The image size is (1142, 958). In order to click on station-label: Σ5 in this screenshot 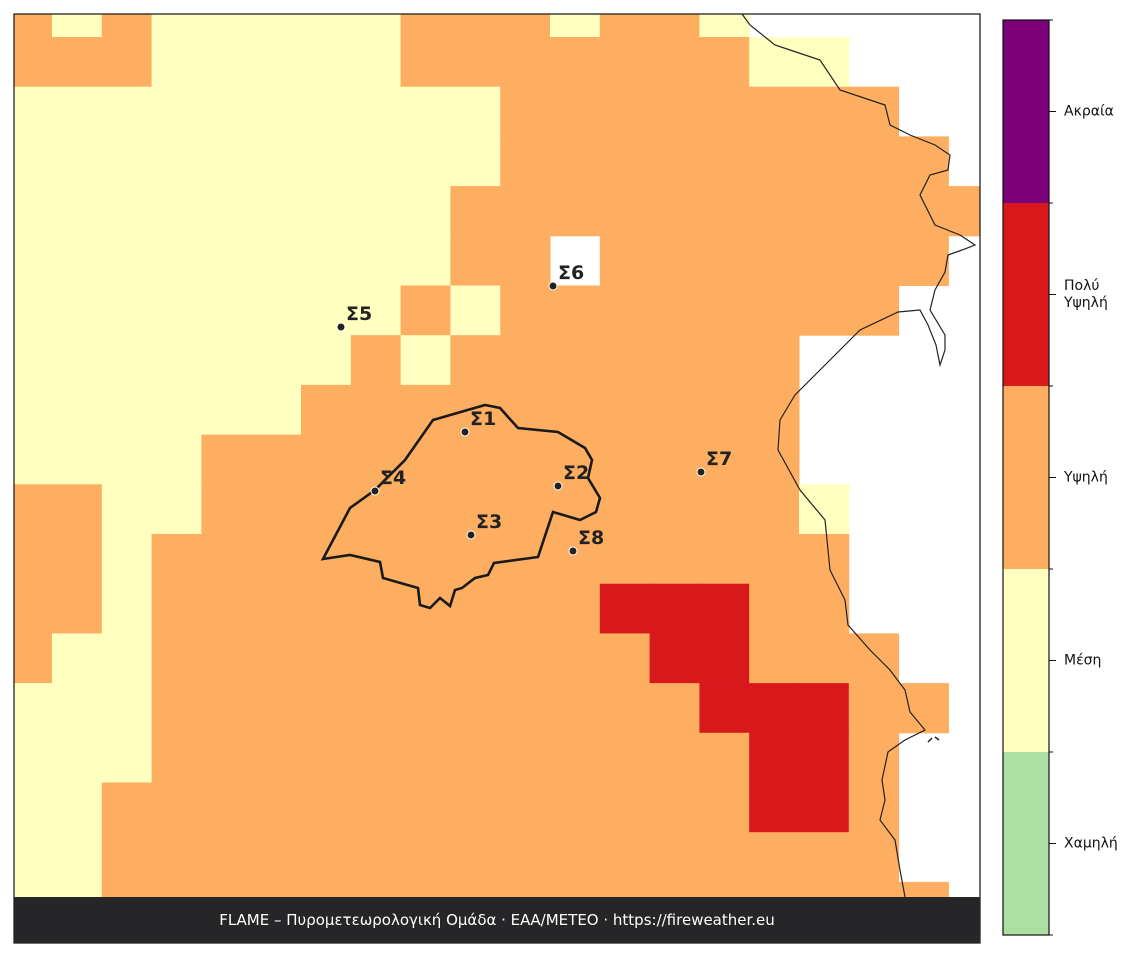, I will do `click(359, 314)`.